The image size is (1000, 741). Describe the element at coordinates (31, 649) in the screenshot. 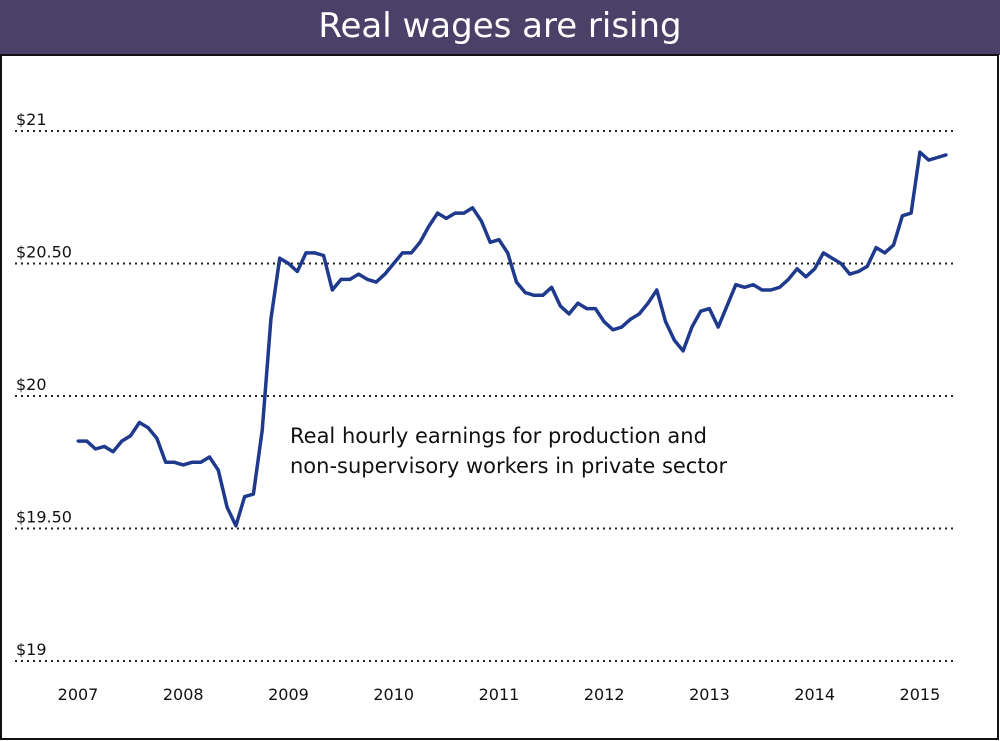

I see `y-tick-label: $19` at that location.